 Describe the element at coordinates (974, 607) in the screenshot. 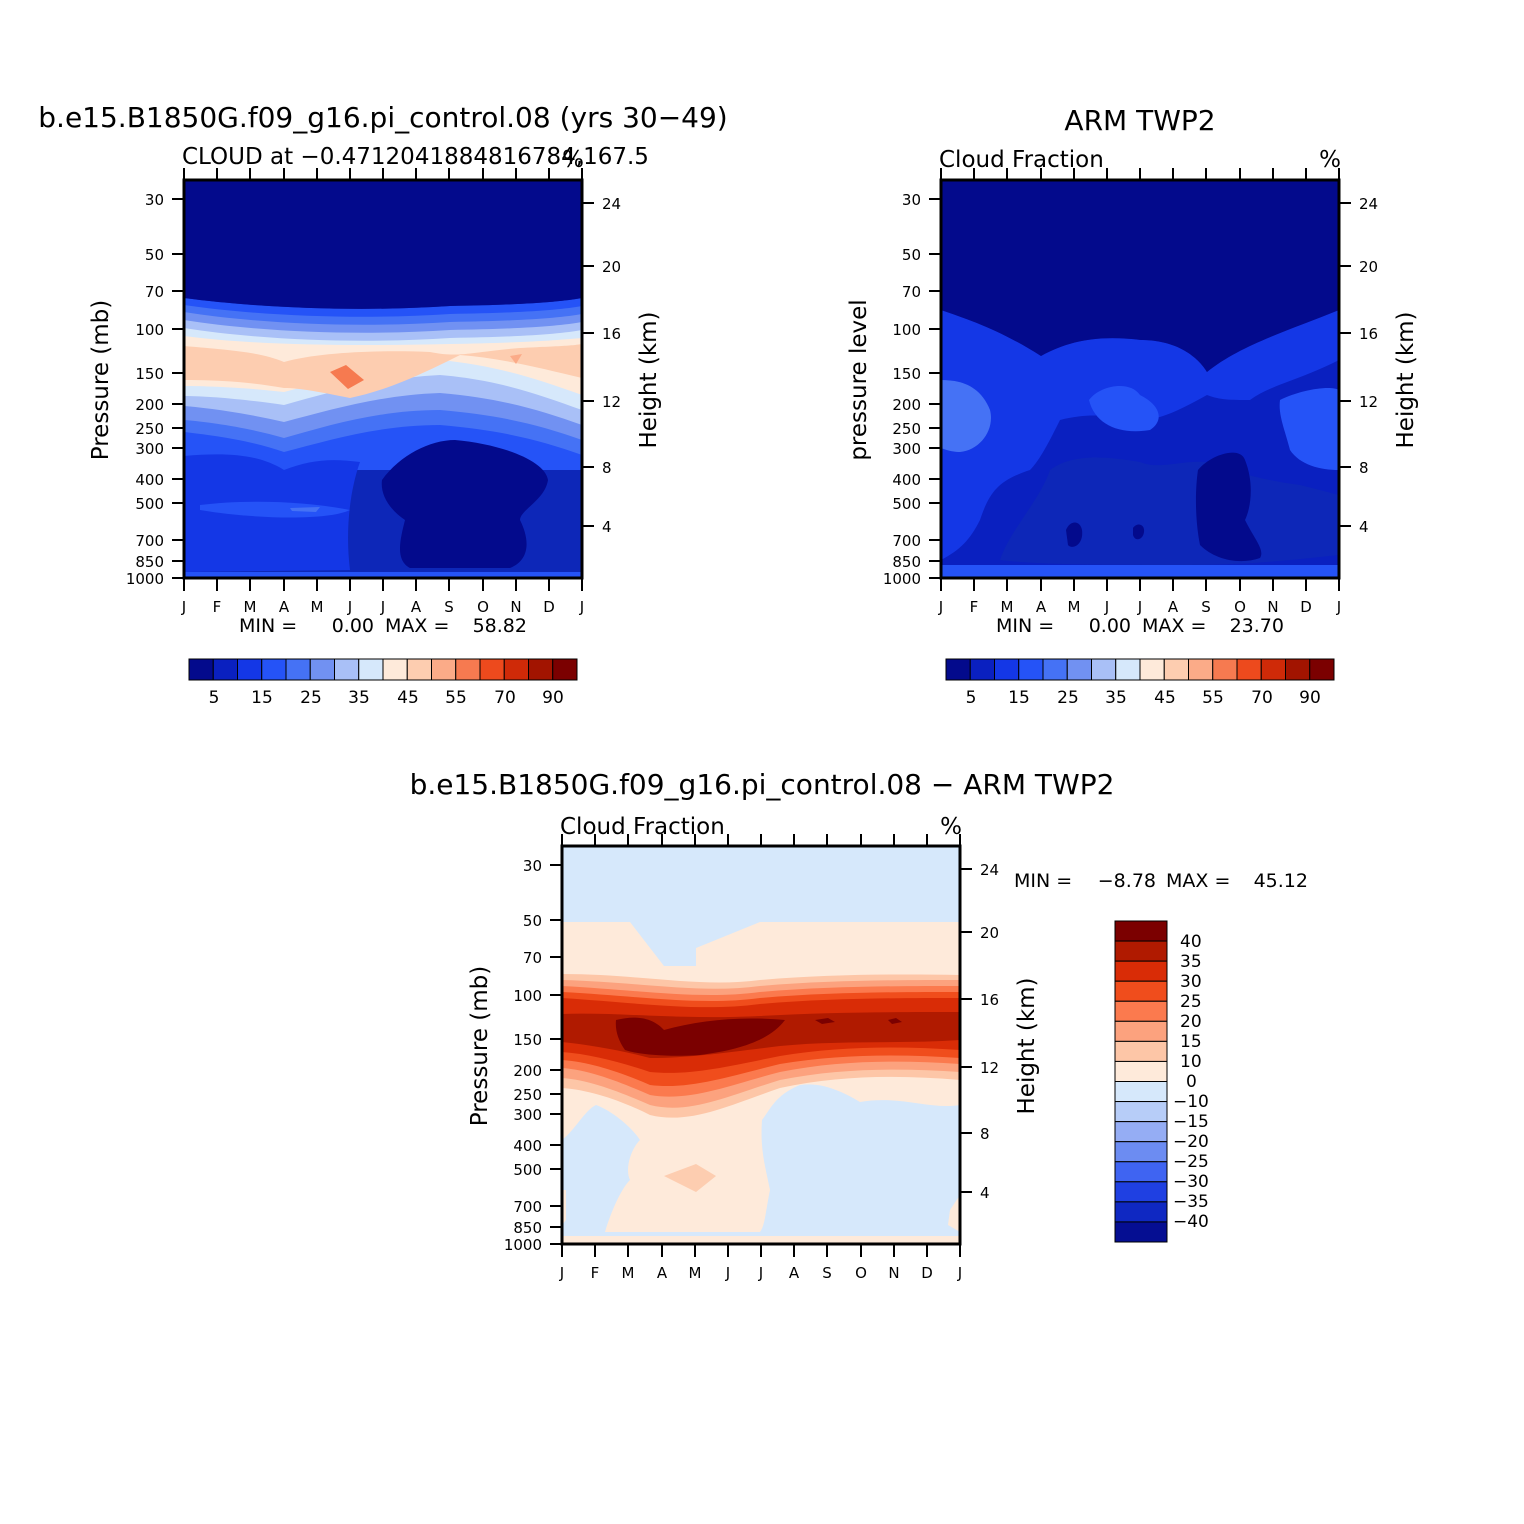

I see `x-tick-label: F` at that location.